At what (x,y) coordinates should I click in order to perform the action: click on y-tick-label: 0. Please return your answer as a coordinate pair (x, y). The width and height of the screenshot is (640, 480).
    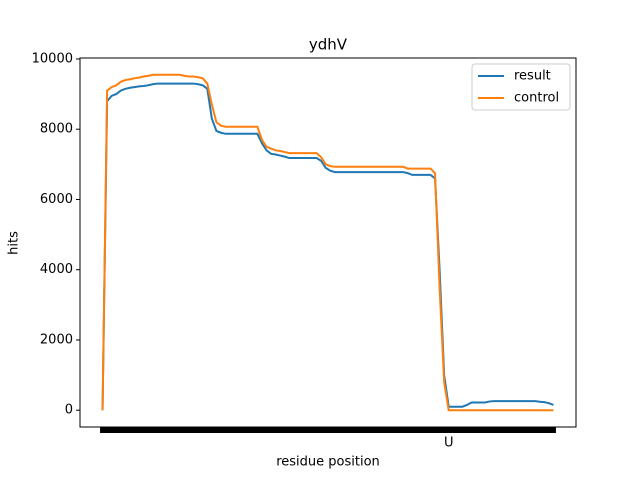
    Looking at the image, I should click on (69, 410).